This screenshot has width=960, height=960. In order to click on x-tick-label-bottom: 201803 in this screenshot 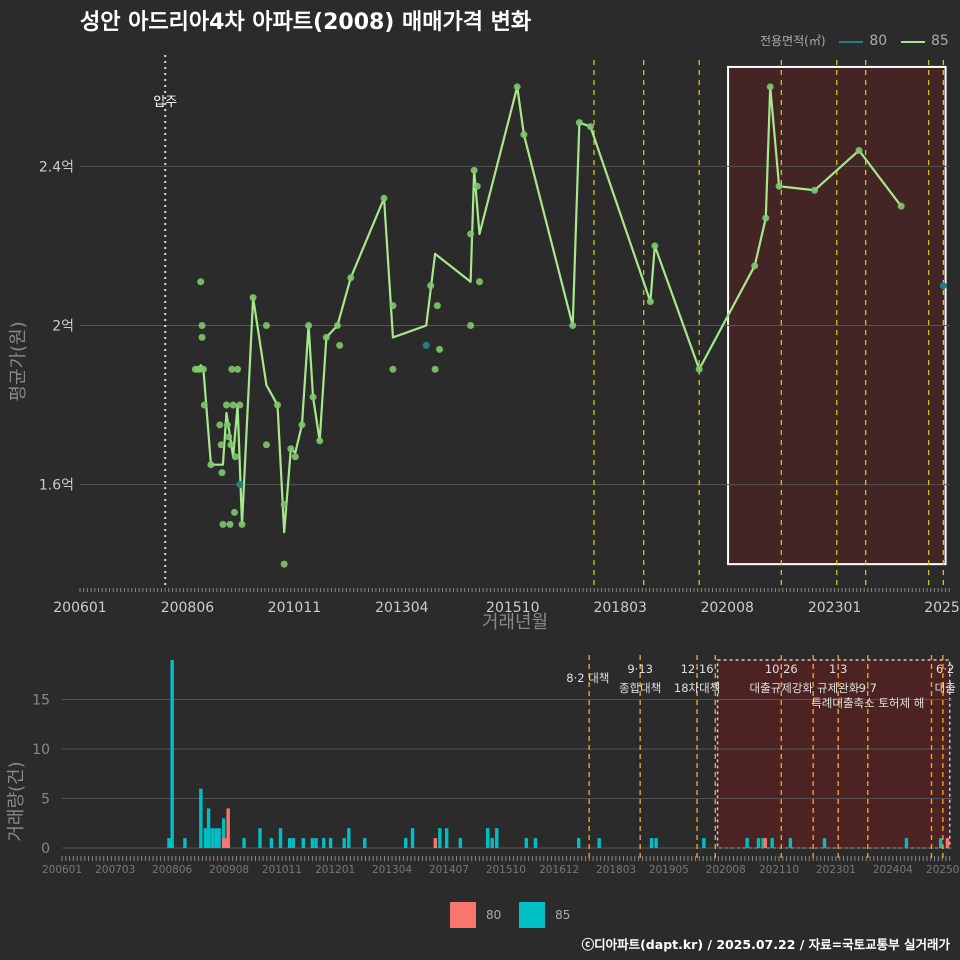, I will do `click(616, 870)`.